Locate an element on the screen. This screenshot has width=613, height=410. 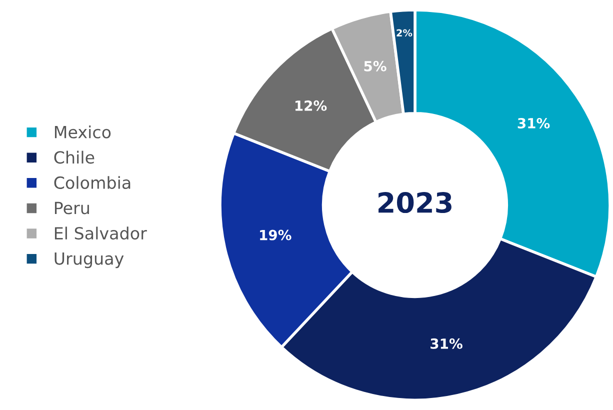
data-label: 2% is located at coordinates (404, 33).